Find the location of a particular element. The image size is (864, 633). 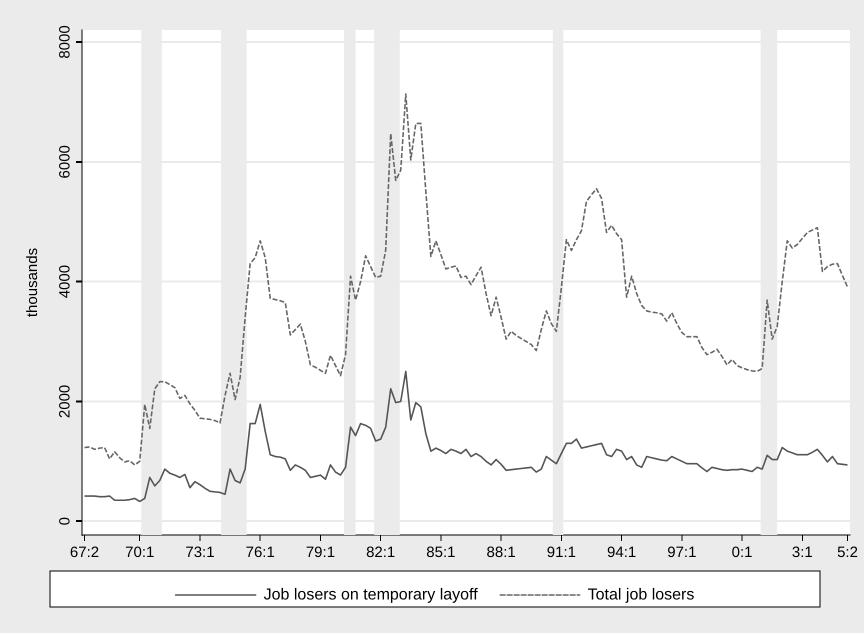

x-tick-label: 97:1 is located at coordinates (681, 553).